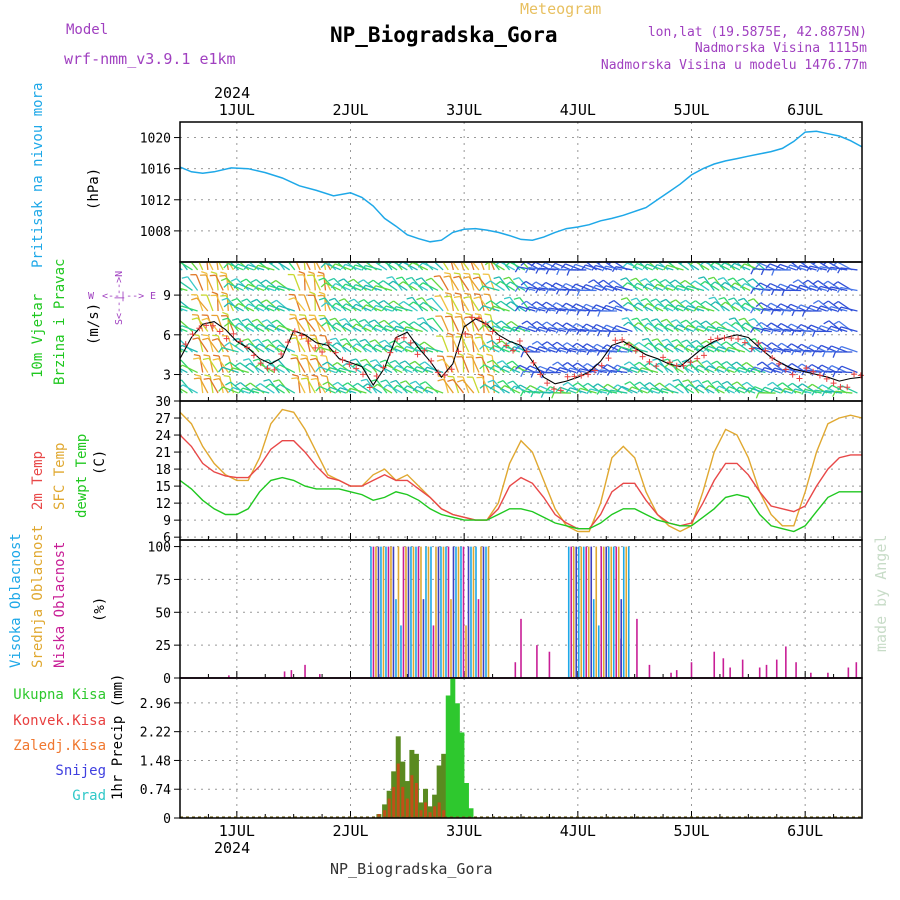 The image size is (900, 900). Describe the element at coordinates (155, 139) in the screenshot. I see `ytick-label: 1020` at that location.